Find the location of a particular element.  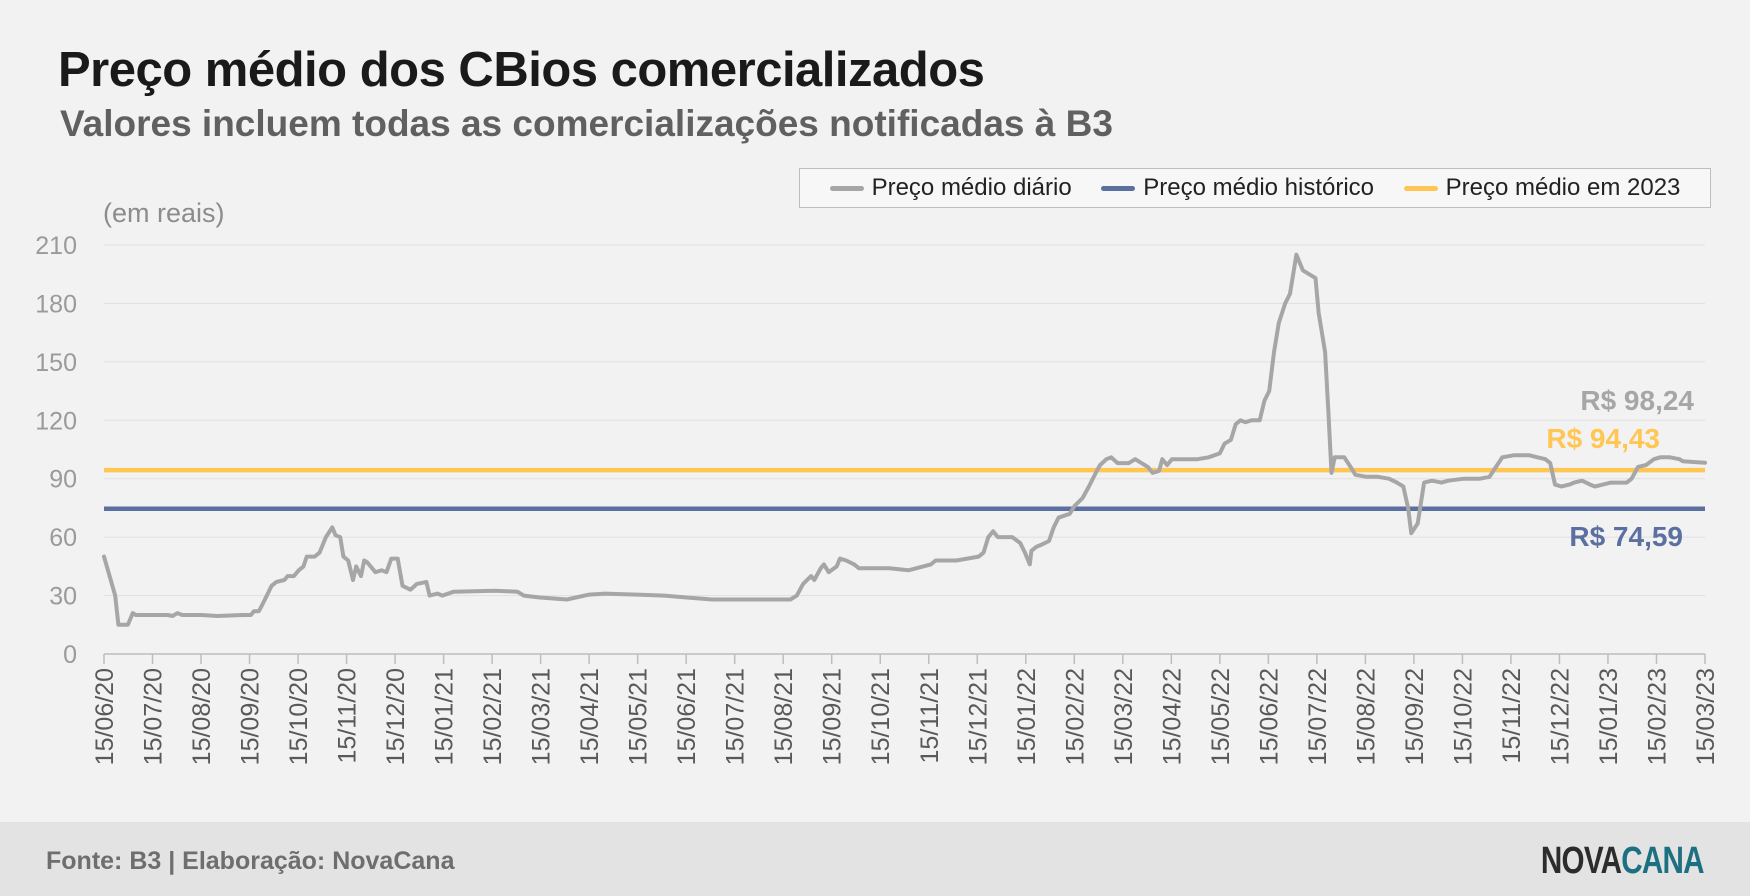

x-tick-label-2: 15/08/20 is located at coordinates (202, 716).